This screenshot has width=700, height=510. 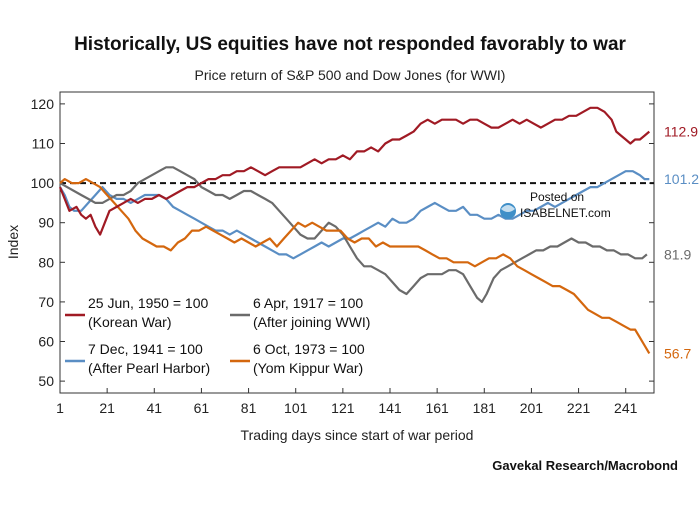 I want to click on y-tick-label: 100, so click(x=43, y=183).